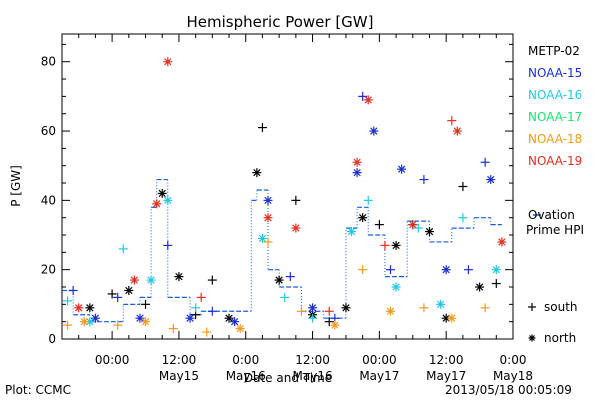 This screenshot has width=600, height=400. Describe the element at coordinates (280, 22) in the screenshot. I see `chart-title: Hemispheric Power [GW]` at that location.